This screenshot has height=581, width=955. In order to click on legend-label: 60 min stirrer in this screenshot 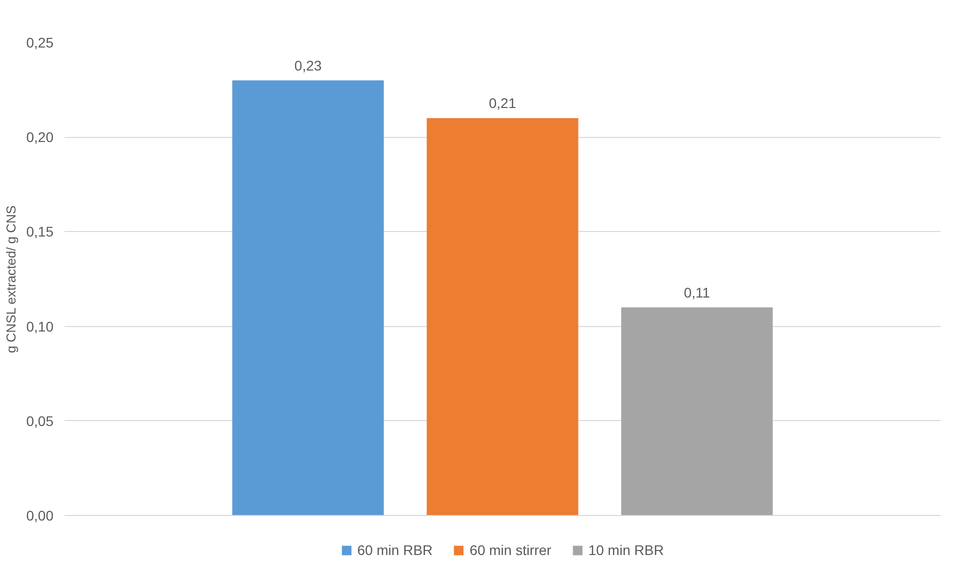, I will do `click(511, 550)`.